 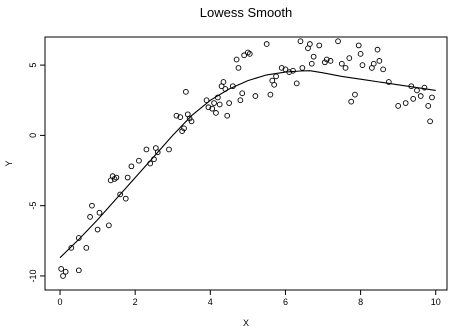 I want to click on x-tick-label: 4, so click(x=210, y=302).